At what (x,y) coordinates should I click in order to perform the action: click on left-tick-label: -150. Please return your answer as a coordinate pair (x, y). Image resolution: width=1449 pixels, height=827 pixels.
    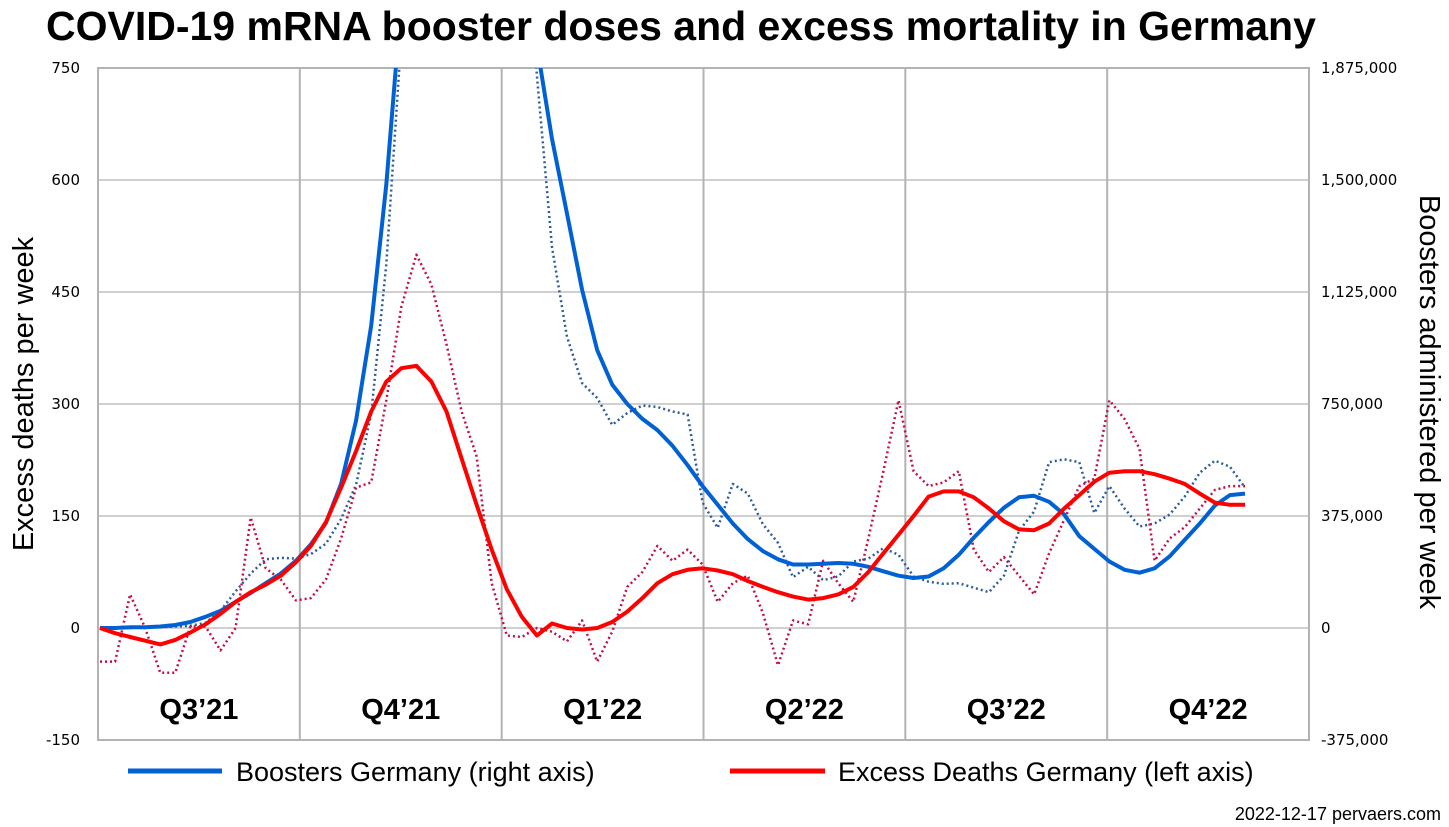
    Looking at the image, I should click on (63, 740).